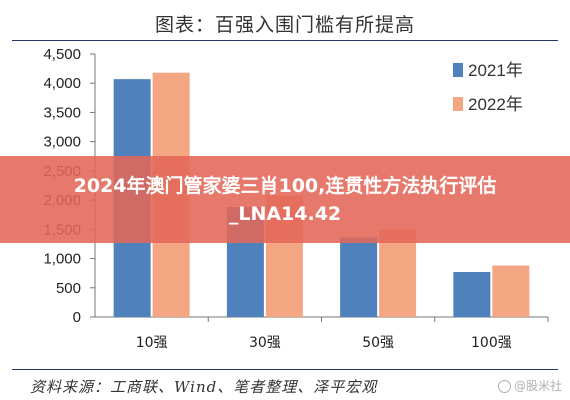 The height and width of the screenshot is (400, 570). I want to click on source-divider, so click(285, 369).